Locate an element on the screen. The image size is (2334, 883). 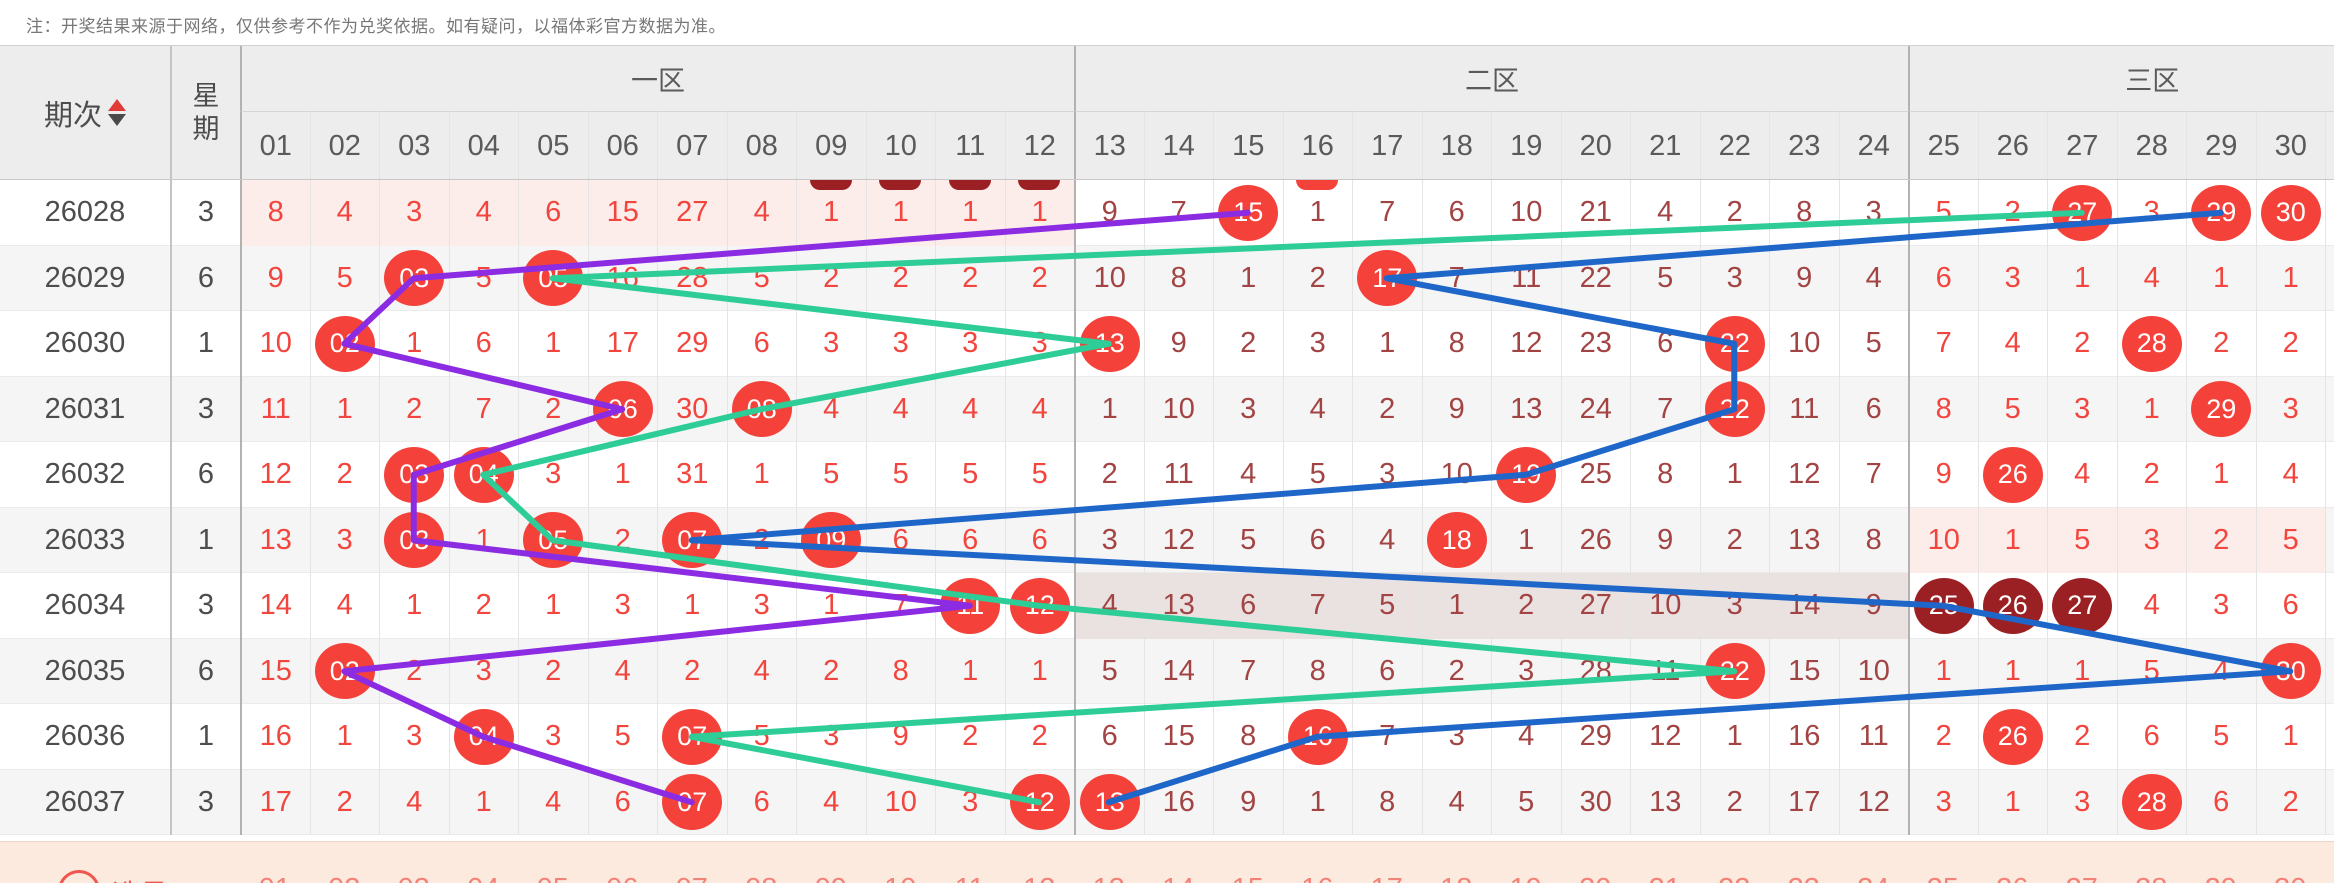
drawn-ball-09: 09 is located at coordinates (831, 540).